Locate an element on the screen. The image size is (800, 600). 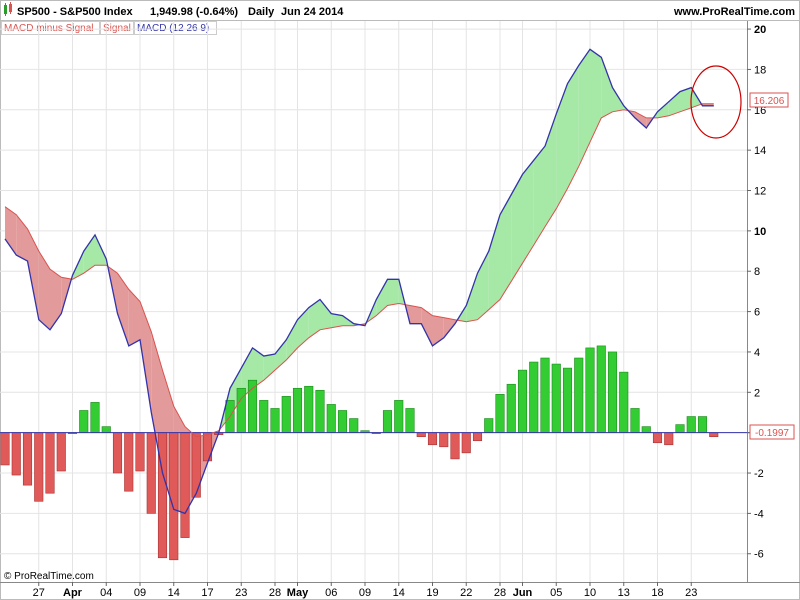
candlestick-logo-icon is located at coordinates (8, 9).